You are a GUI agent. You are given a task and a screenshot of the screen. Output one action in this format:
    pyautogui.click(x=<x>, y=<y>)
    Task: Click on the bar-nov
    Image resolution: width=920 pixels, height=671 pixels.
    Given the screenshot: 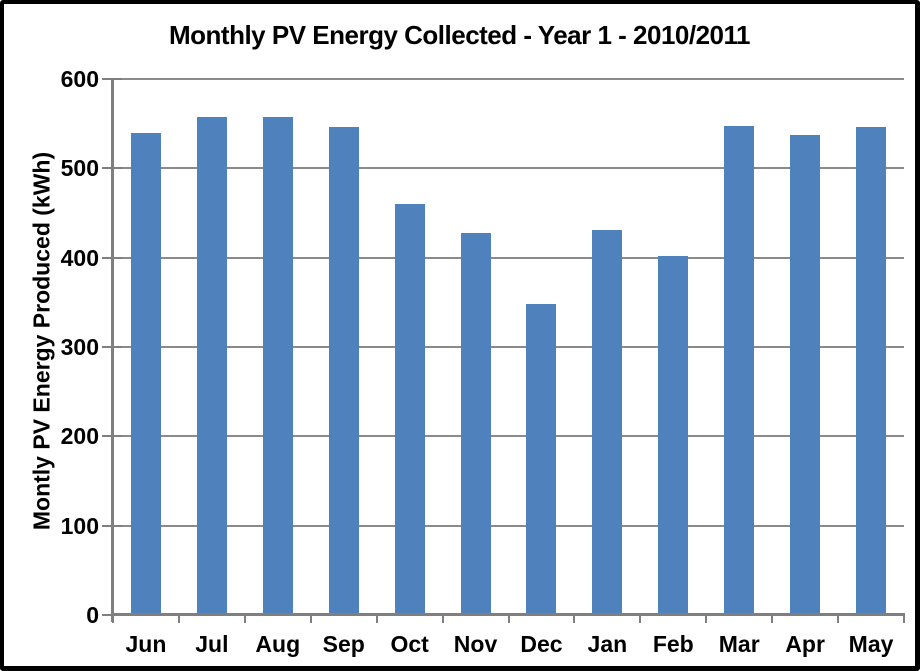 What is the action you would take?
    pyautogui.click(x=475, y=423)
    